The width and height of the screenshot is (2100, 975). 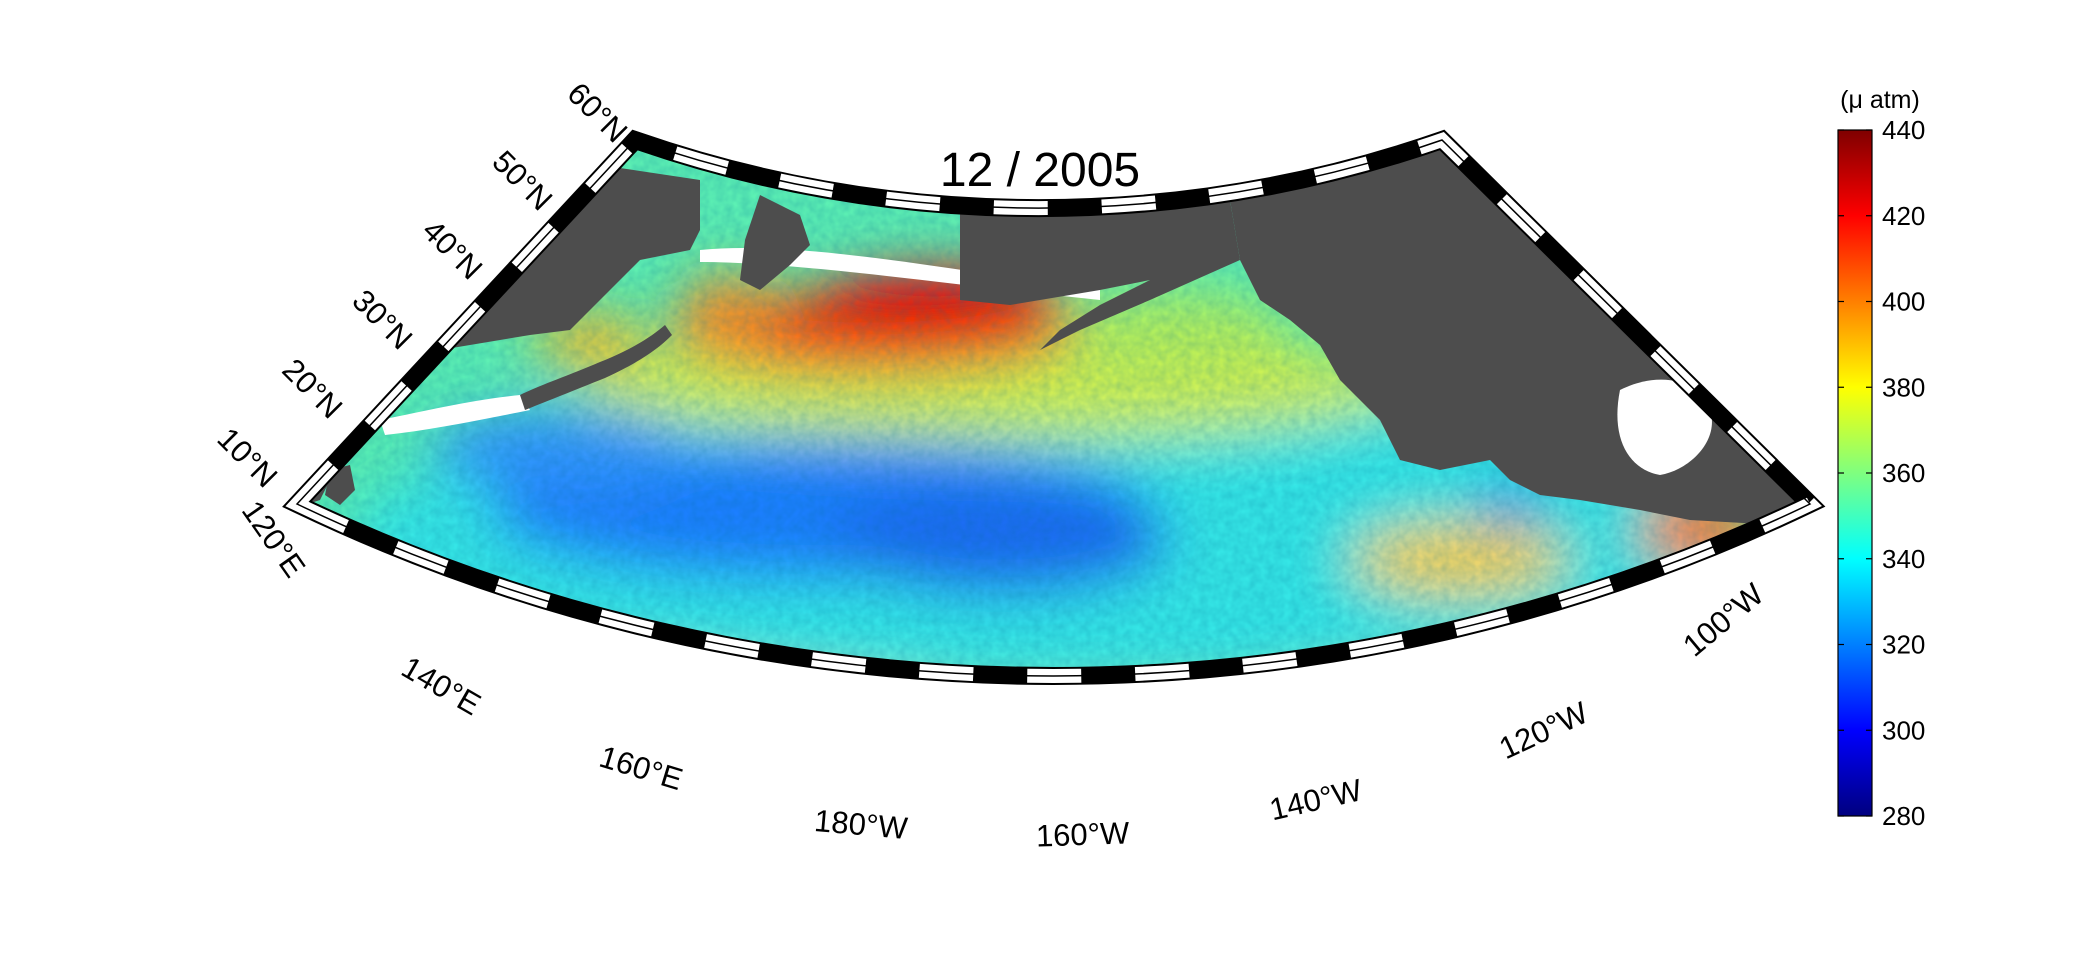 I want to click on map-title: 12 / 2005, so click(x=1040, y=170).